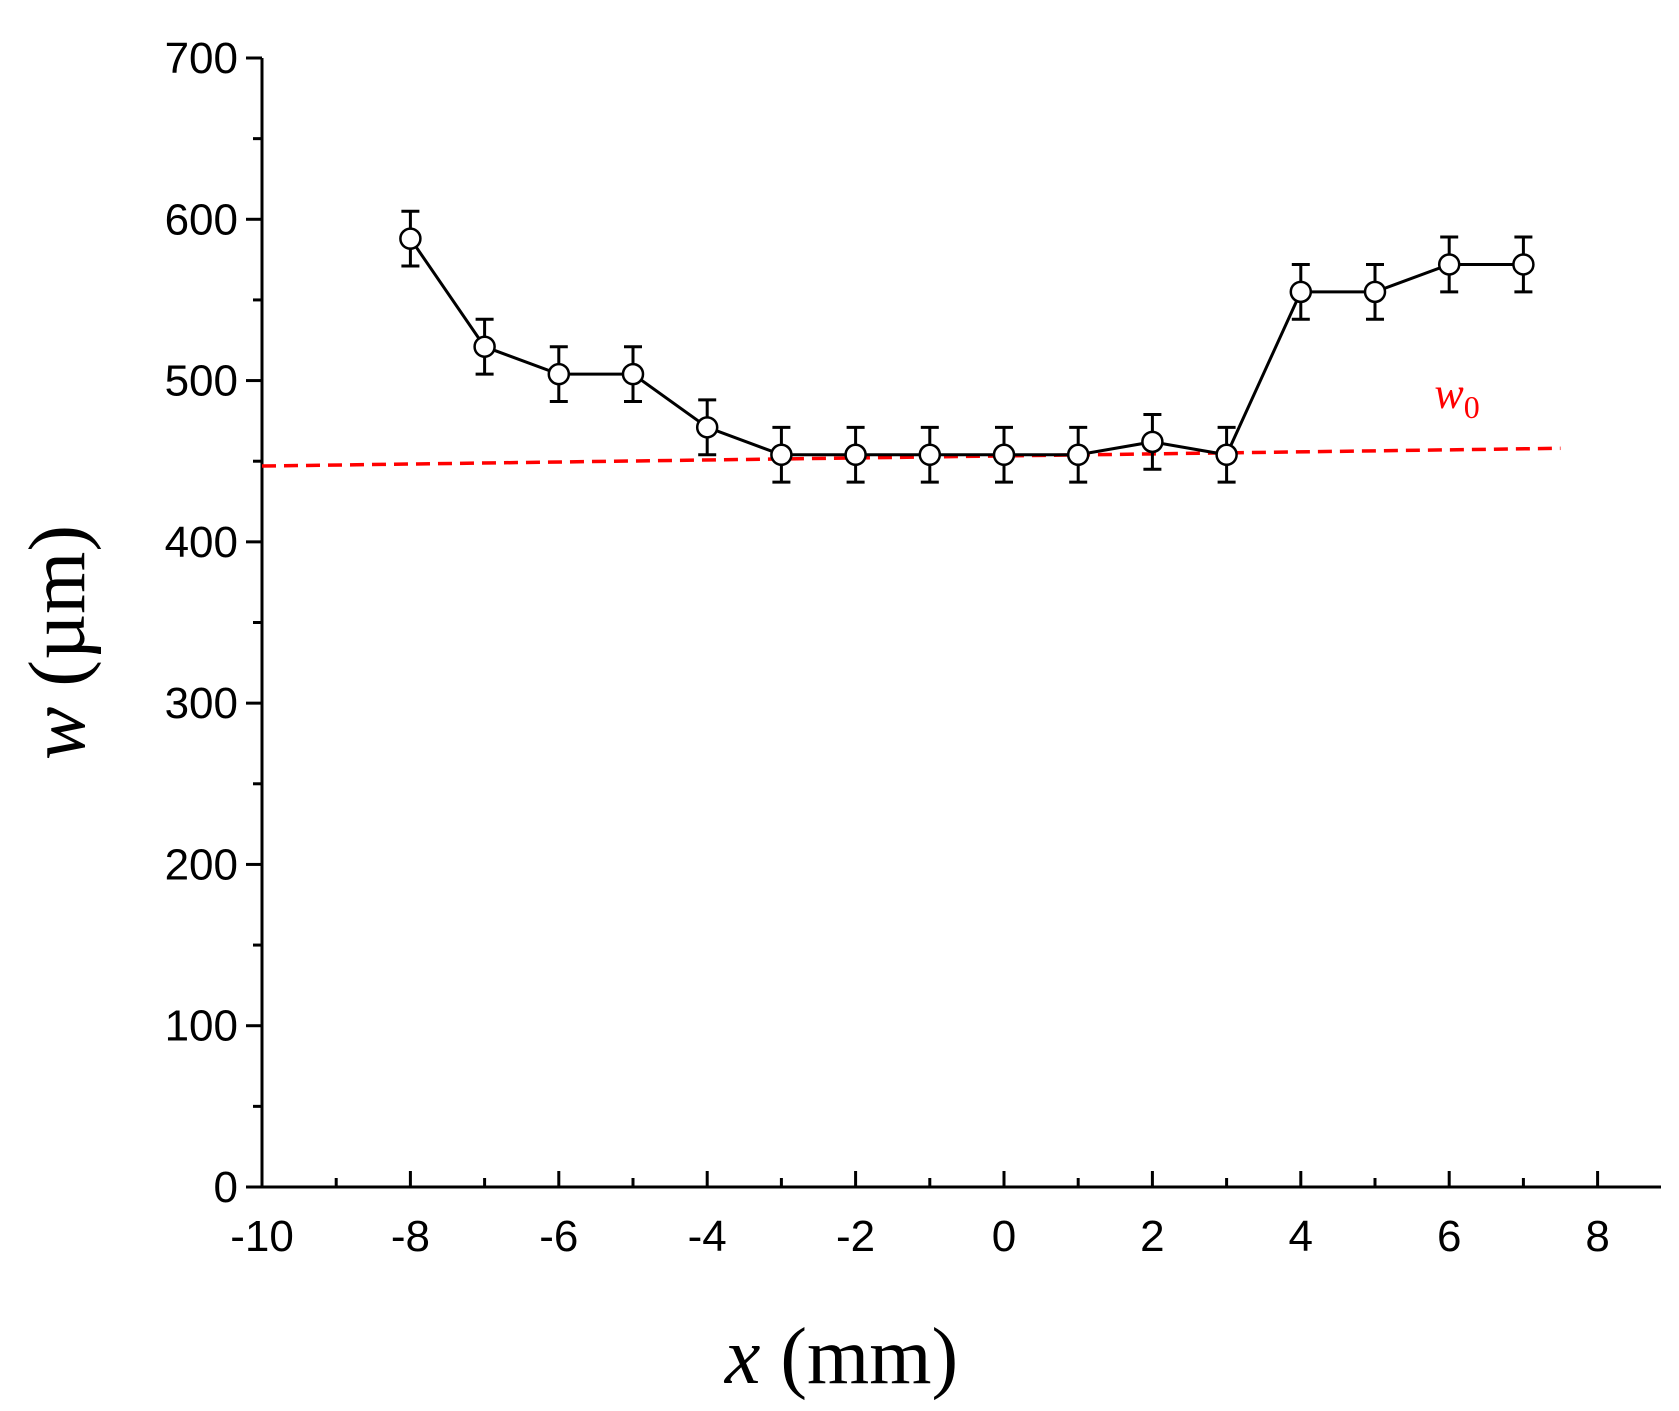 The image size is (1679, 1411). Describe the element at coordinates (1472, 407) in the screenshot. I see `reference-line-label-subscript: 0` at that location.